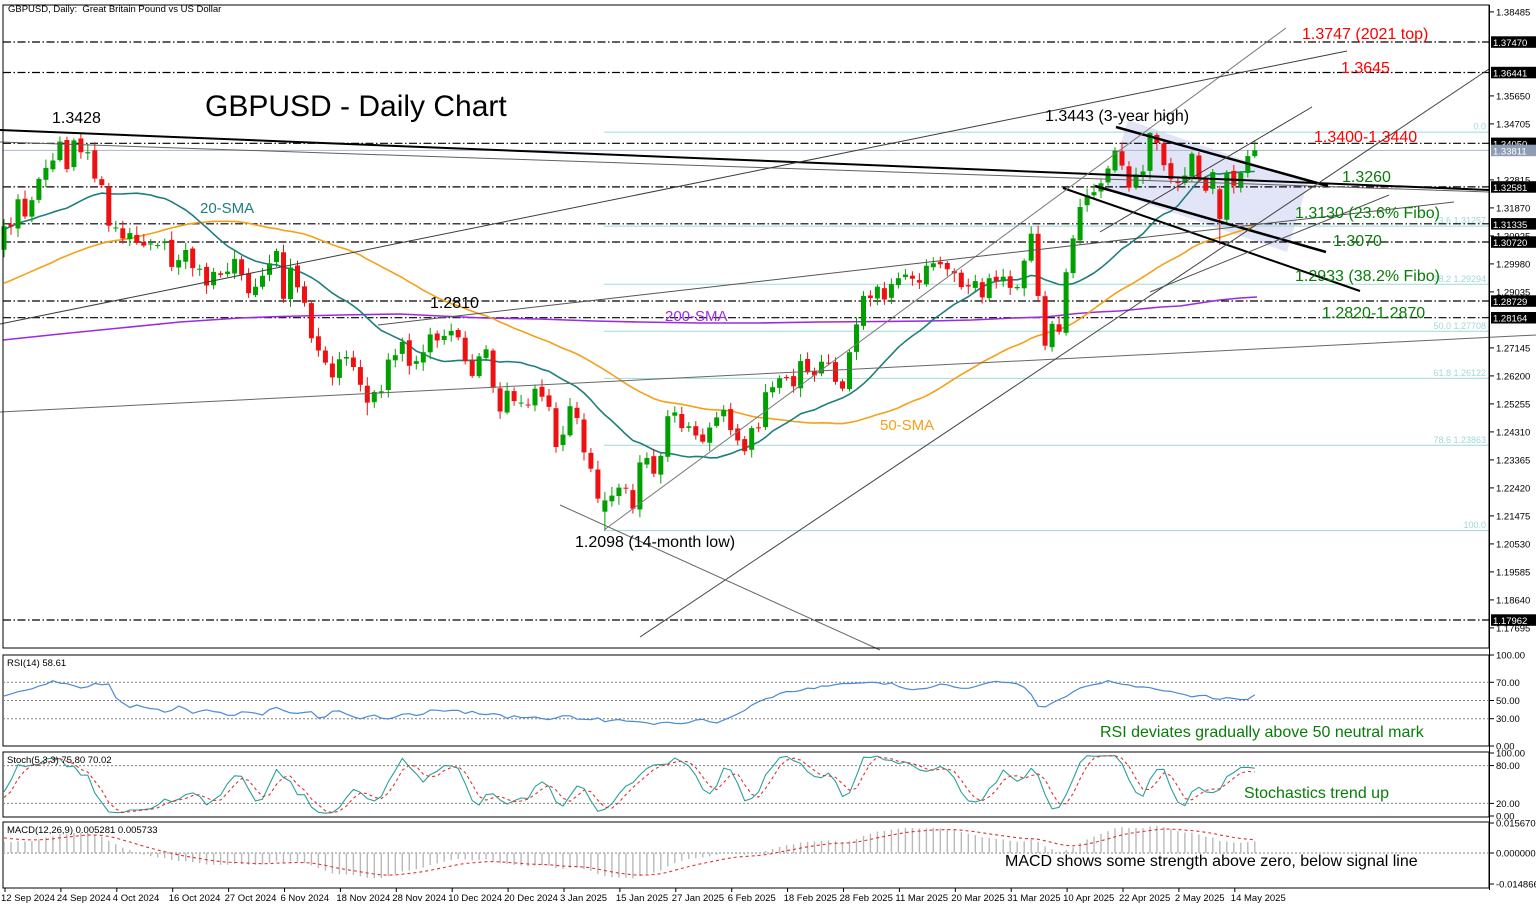  What do you see at coordinates (195, 898) in the screenshot?
I see `svg-text: 16 Oct 2024` at bounding box center [195, 898].